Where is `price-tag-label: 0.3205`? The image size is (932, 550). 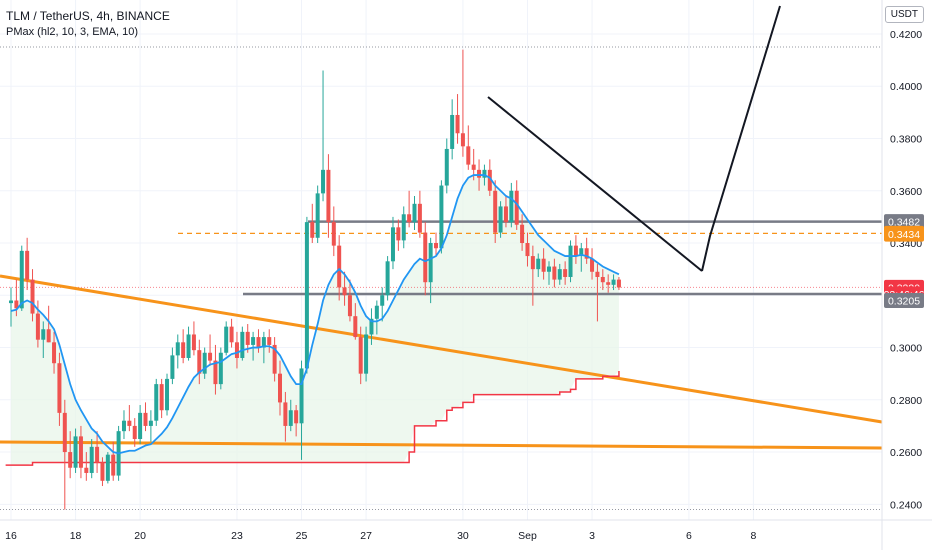 price-tag-label: 0.3205 is located at coordinates (904, 302).